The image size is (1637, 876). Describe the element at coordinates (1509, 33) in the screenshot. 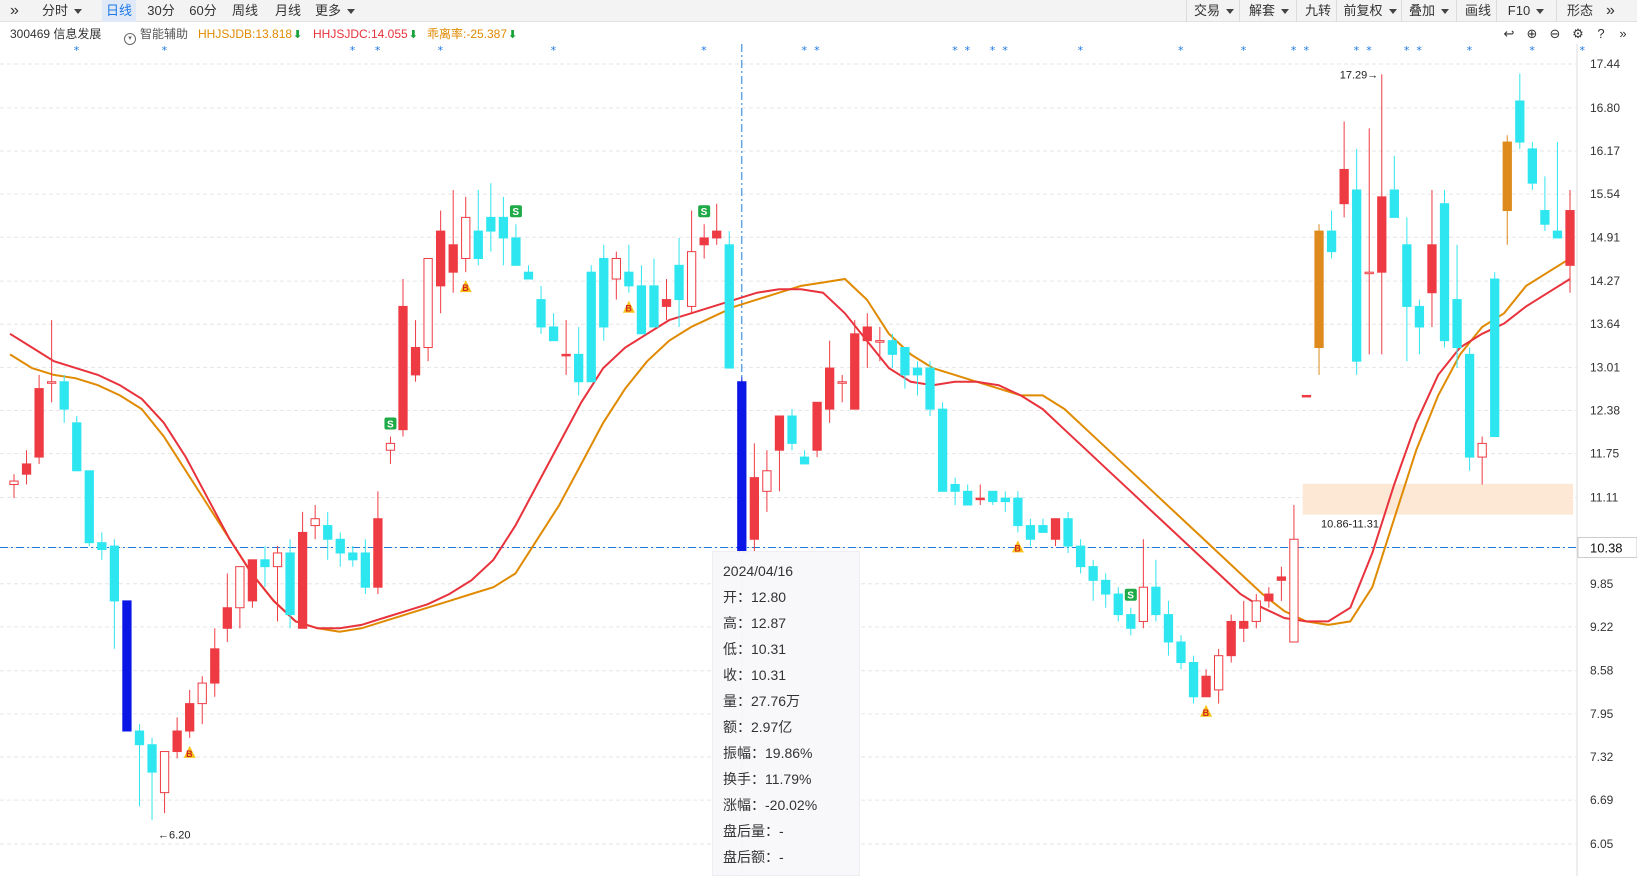

I see `share-icon: ↩` at that location.